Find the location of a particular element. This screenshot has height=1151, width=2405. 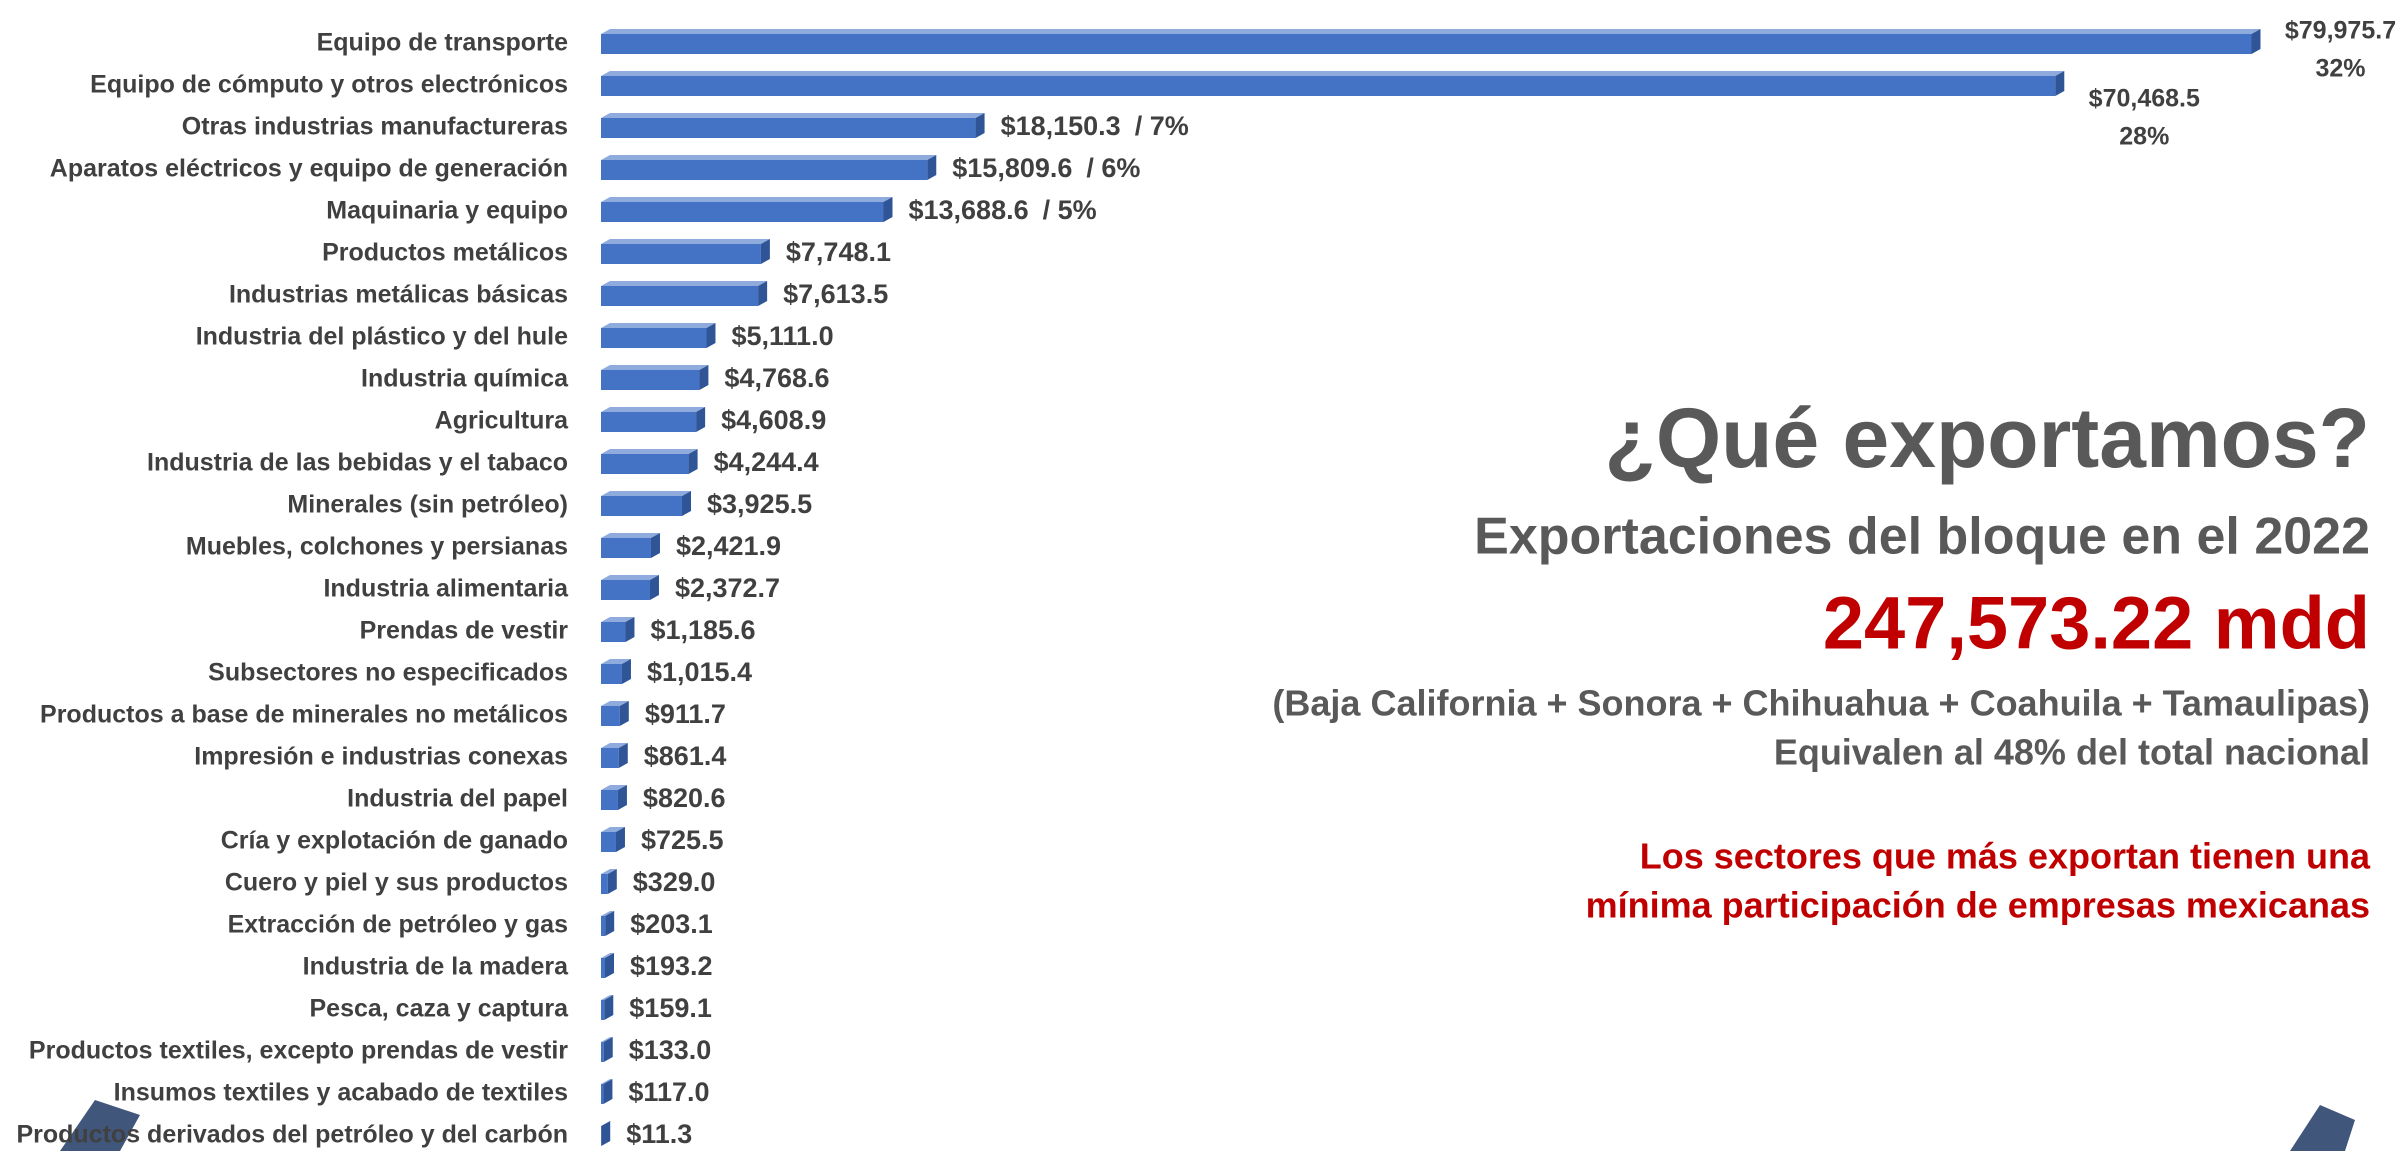

category-label: Industria alimentaria is located at coordinates (446, 589).